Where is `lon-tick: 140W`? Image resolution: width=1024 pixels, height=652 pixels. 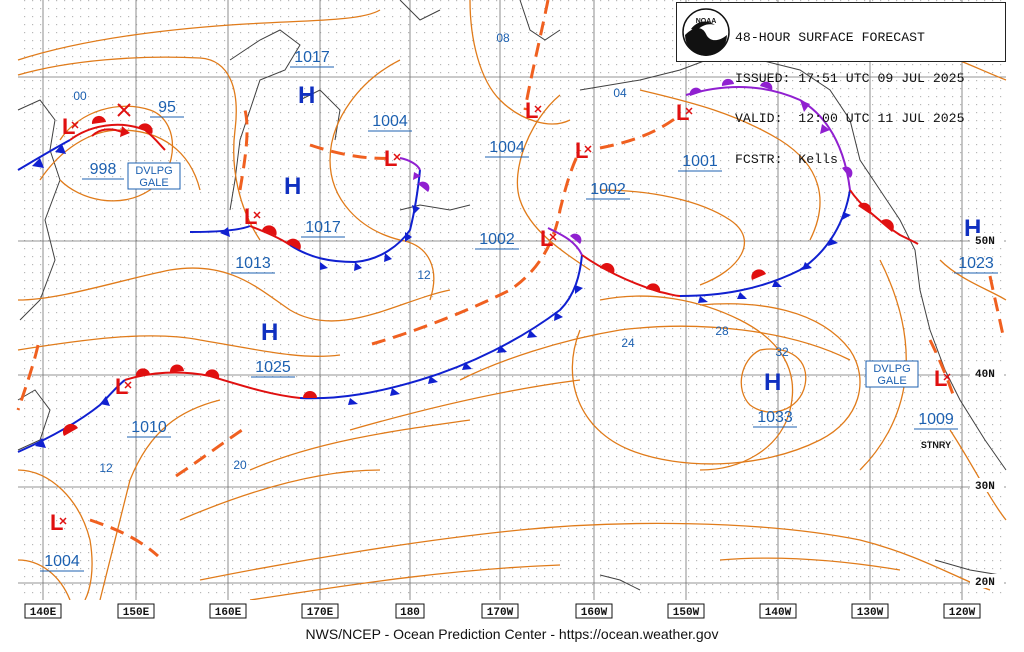
lon-tick: 140W is located at coordinates (778, 611).